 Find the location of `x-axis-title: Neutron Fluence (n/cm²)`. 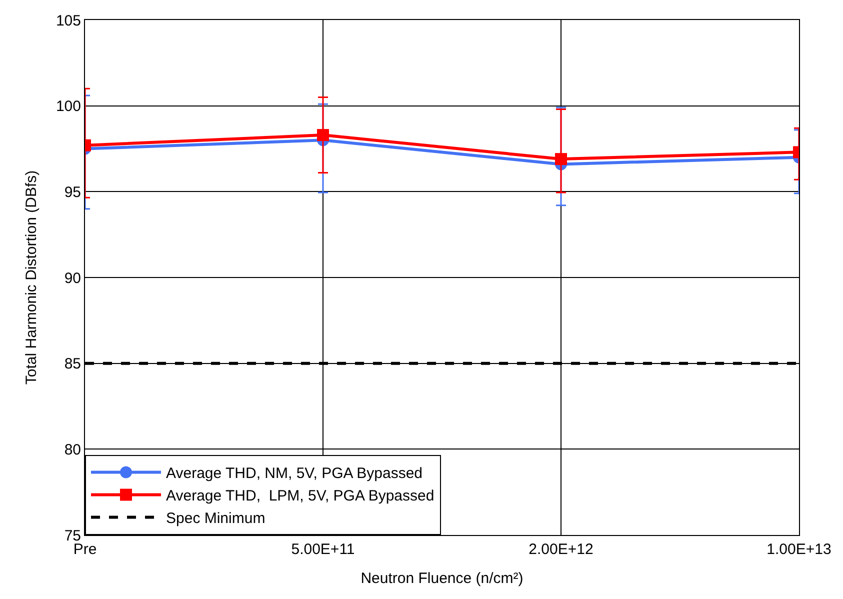

x-axis-title: Neutron Fluence (n/cm²) is located at coordinates (442, 578).